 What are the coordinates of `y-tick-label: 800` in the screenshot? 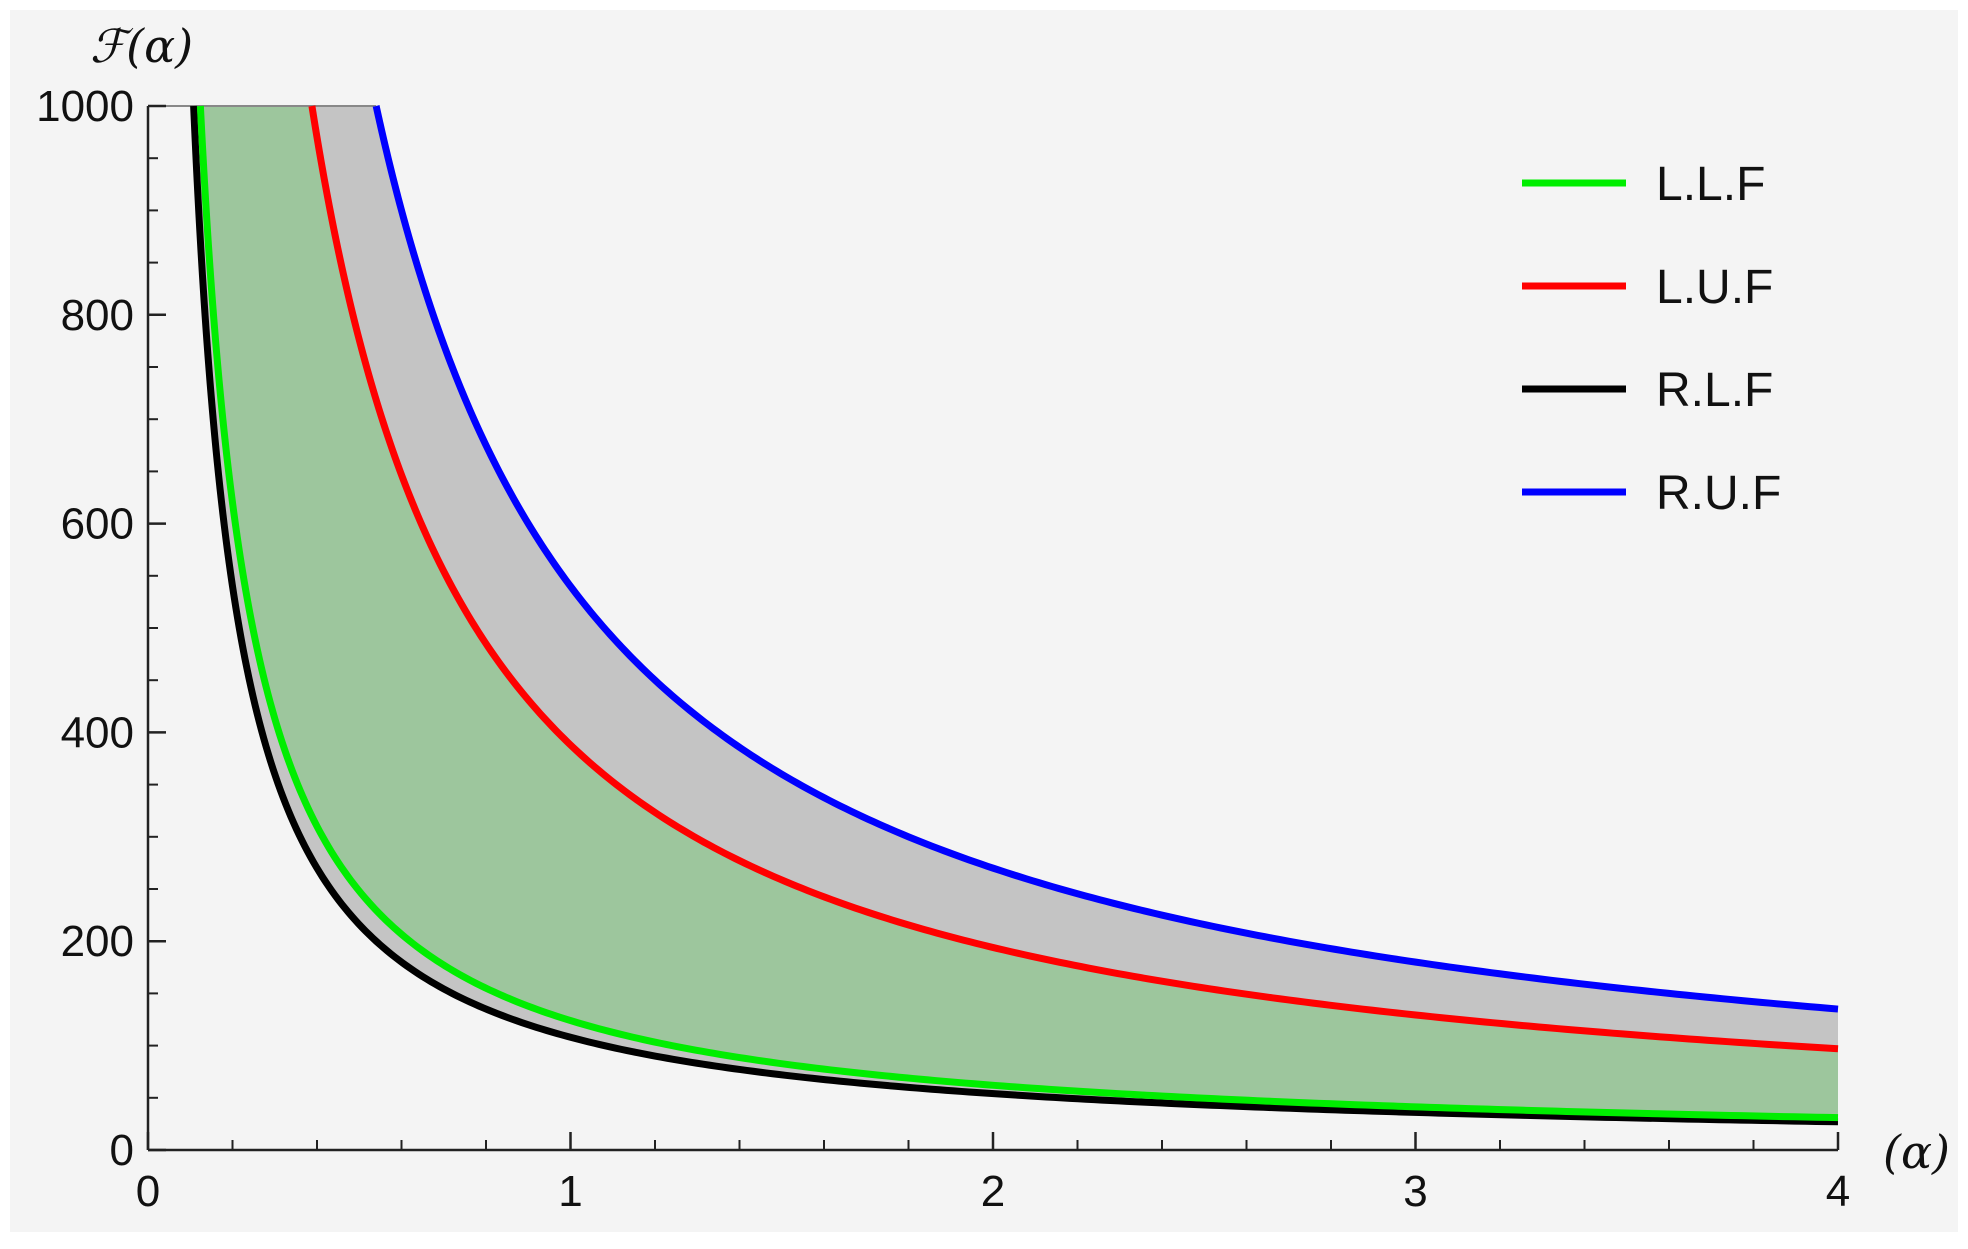 It's located at (97, 315).